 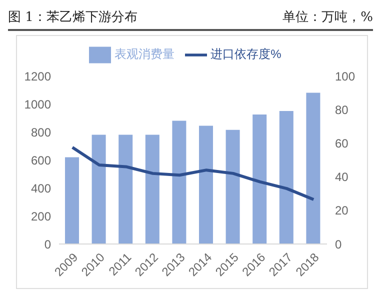 What do you see at coordinates (342, 177) in the screenshot?
I see `y2-tick-label: 40` at bounding box center [342, 177].